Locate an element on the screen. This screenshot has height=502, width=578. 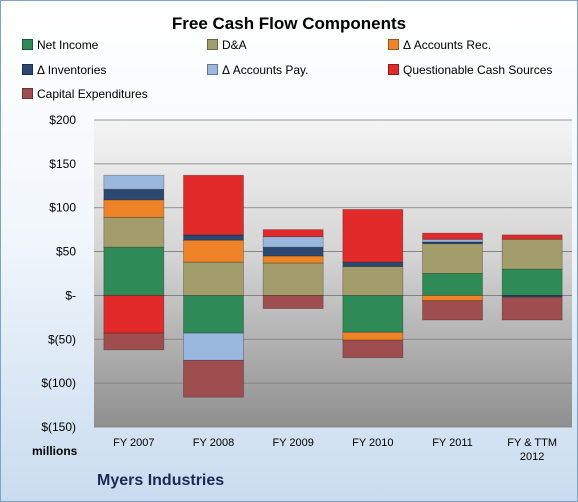
legend-item-accounts-pay: Δ Accounts Pay. is located at coordinates (258, 70).